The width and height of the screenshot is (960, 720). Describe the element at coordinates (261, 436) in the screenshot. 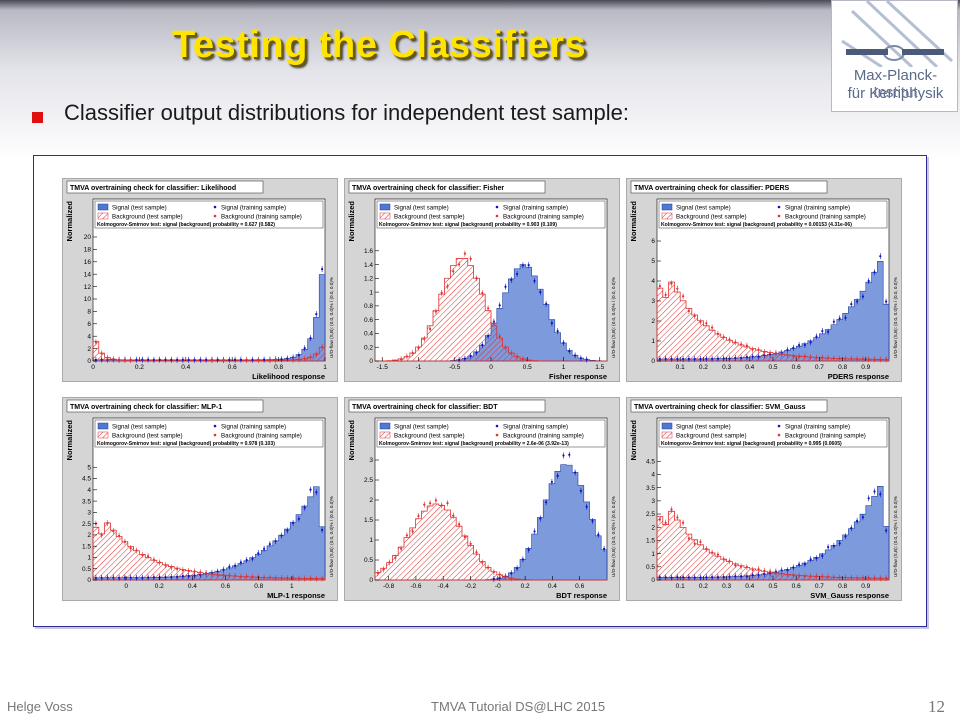

I see `legend-background-train: Background (training sample)` at that location.